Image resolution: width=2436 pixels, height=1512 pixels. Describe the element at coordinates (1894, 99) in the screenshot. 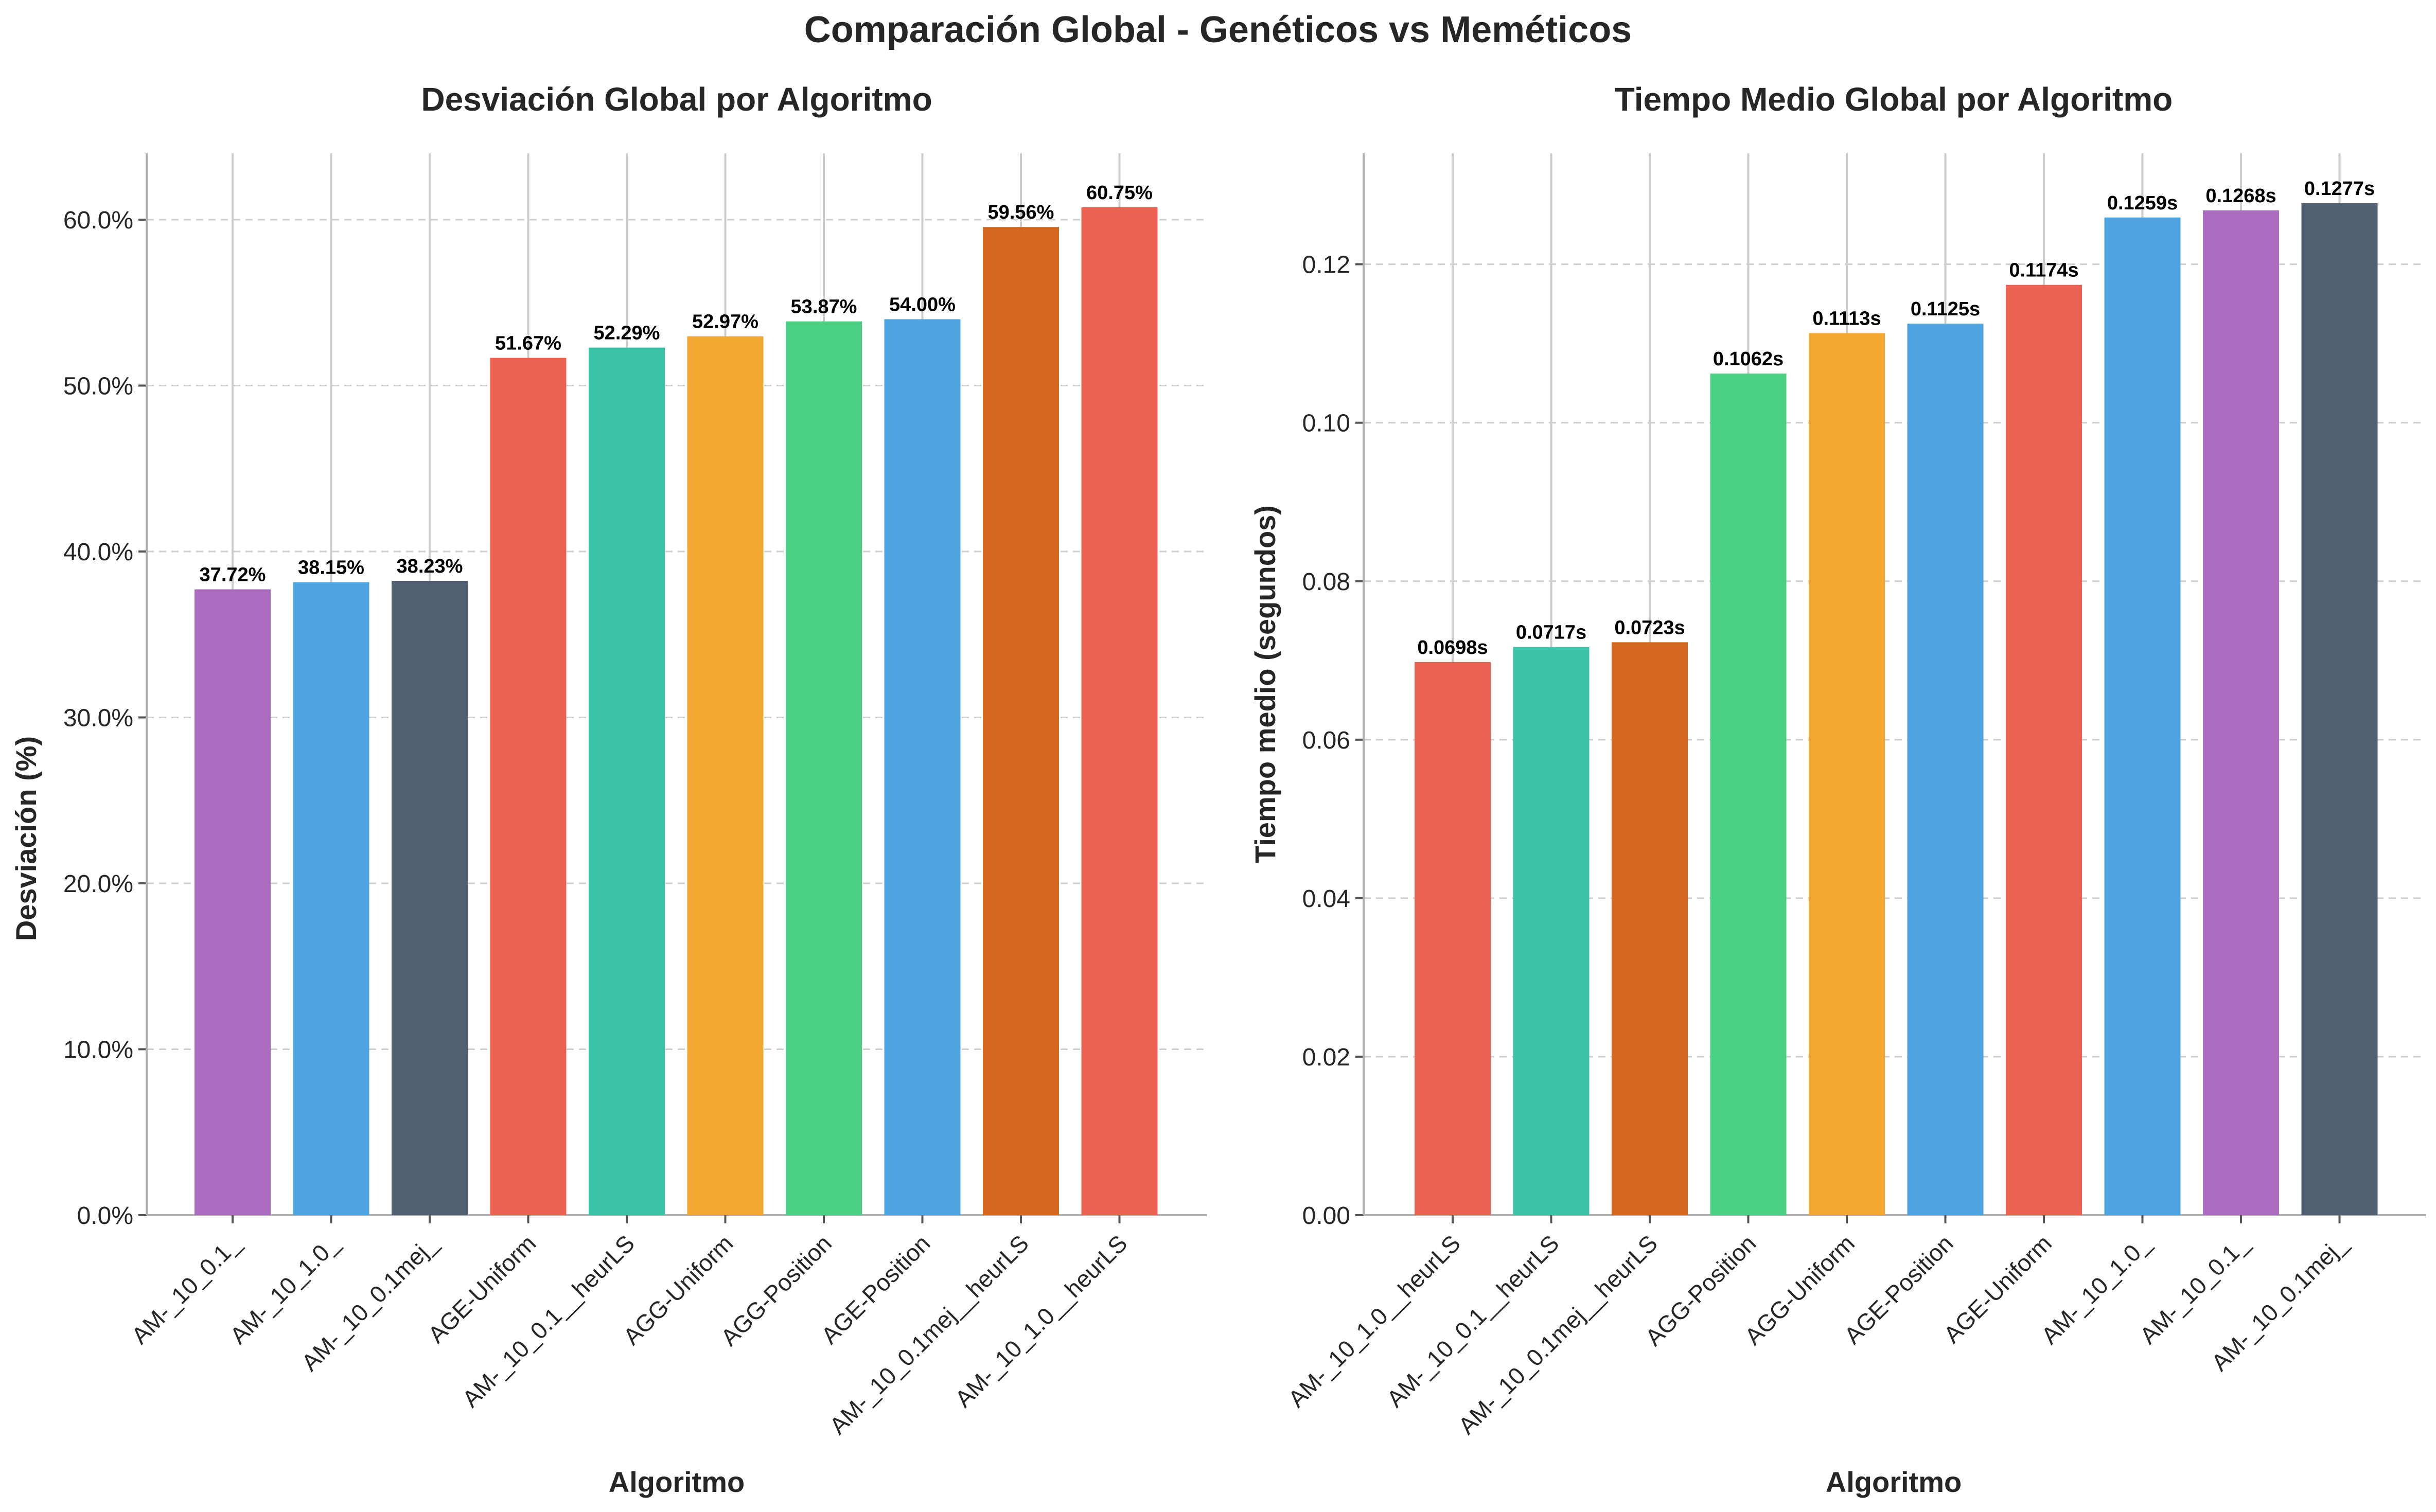

I see `chart-title: Tiempo Medio Global por Algoritmo` at that location.